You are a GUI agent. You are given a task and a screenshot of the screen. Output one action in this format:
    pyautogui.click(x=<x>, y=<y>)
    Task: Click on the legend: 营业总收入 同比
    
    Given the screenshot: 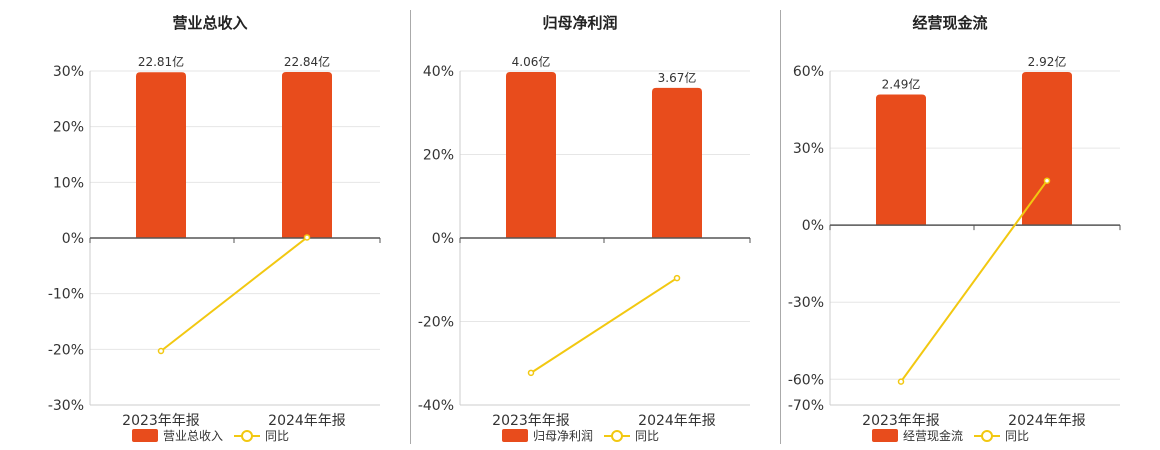 What is the action you would take?
    pyautogui.click(x=210, y=436)
    